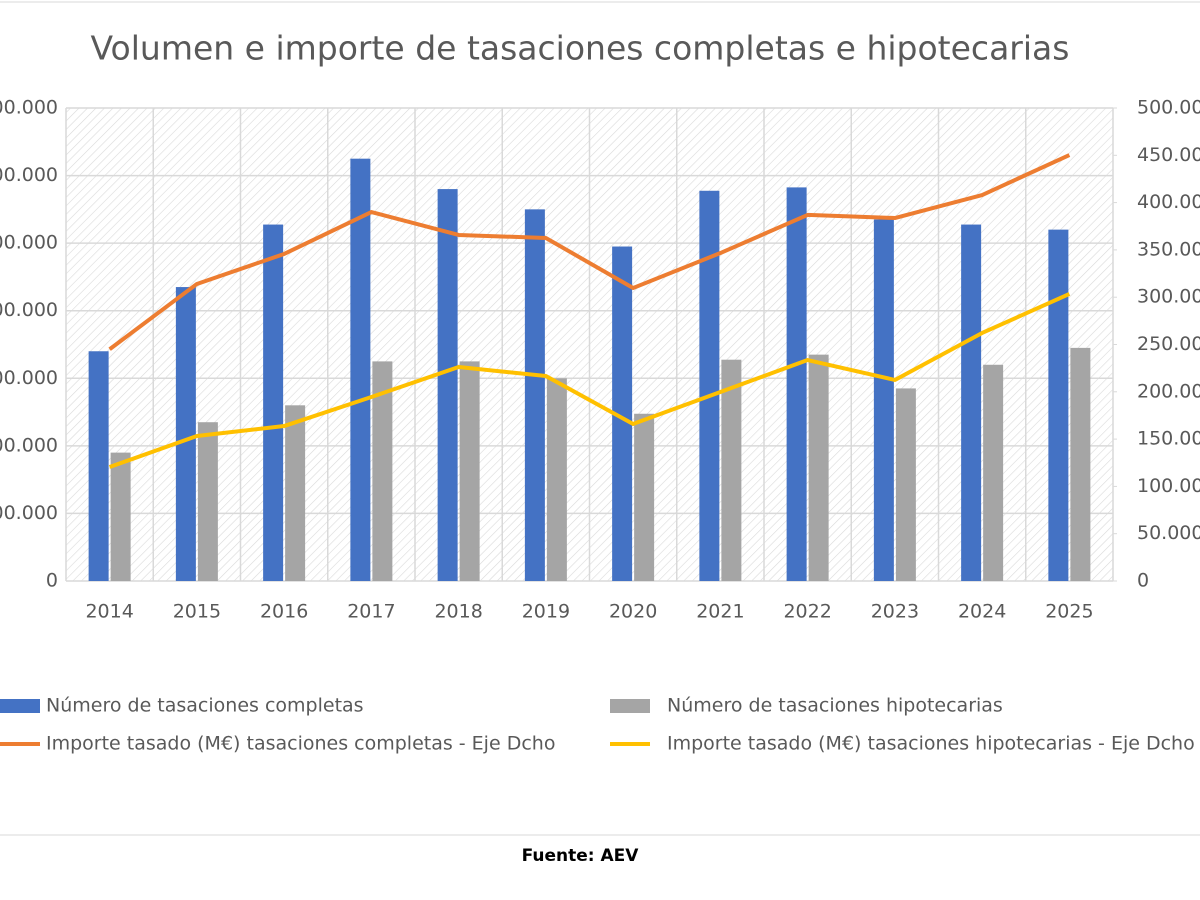 The width and height of the screenshot is (1200, 900). What do you see at coordinates (720, 612) in the screenshot?
I see `x-tick-label: 2021` at bounding box center [720, 612].